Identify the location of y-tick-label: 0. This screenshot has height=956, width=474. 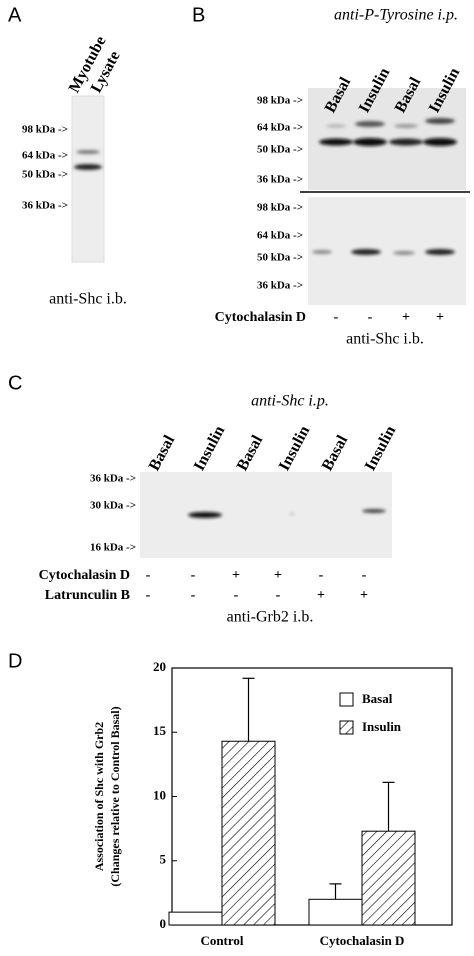
(163, 923).